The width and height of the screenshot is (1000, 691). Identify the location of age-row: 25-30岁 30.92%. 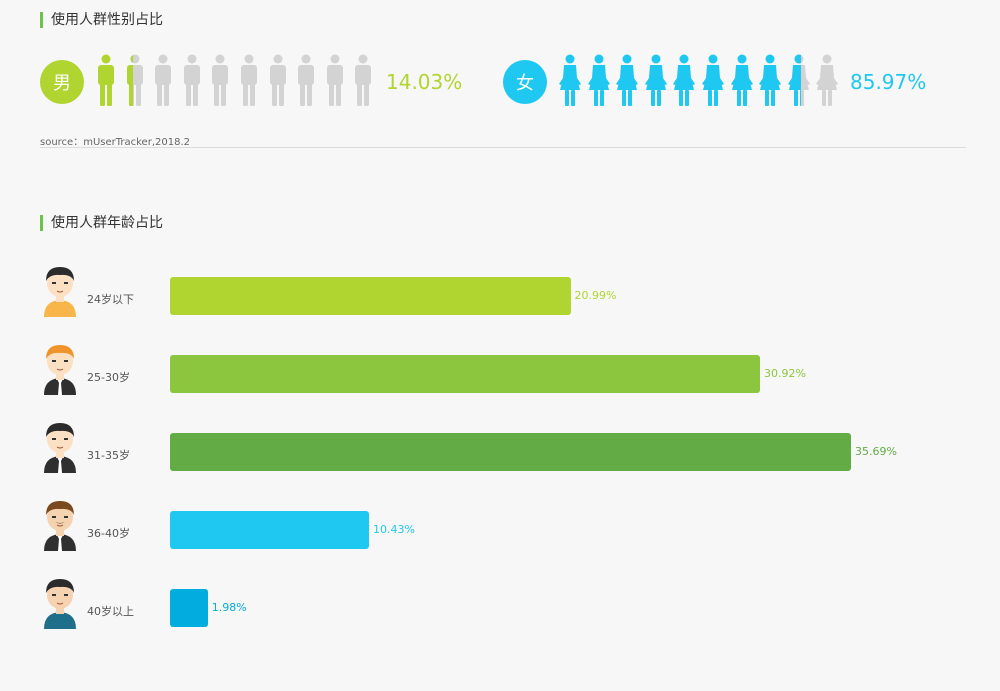
(500, 364).